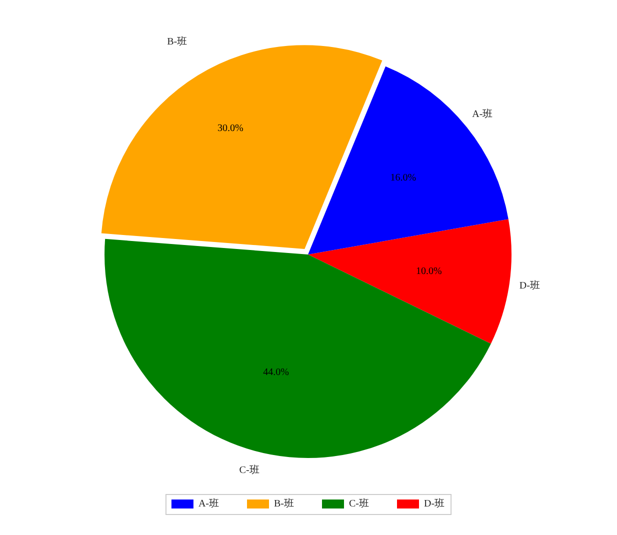 Image resolution: width=617 pixels, height=535 pixels. Describe the element at coordinates (359, 504) in the screenshot. I see `legend-label: C-班` at that location.